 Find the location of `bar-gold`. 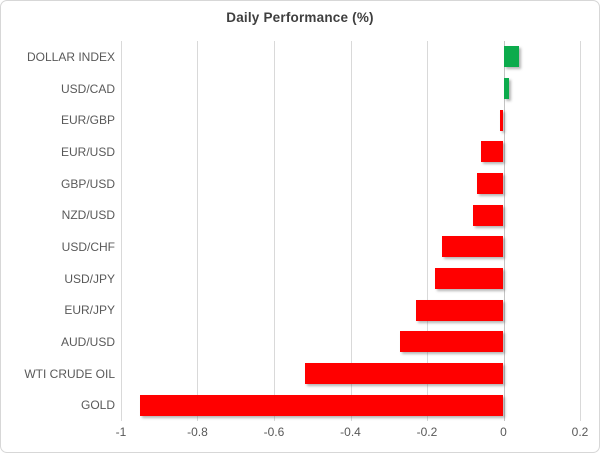

bar-gold is located at coordinates (322, 405).